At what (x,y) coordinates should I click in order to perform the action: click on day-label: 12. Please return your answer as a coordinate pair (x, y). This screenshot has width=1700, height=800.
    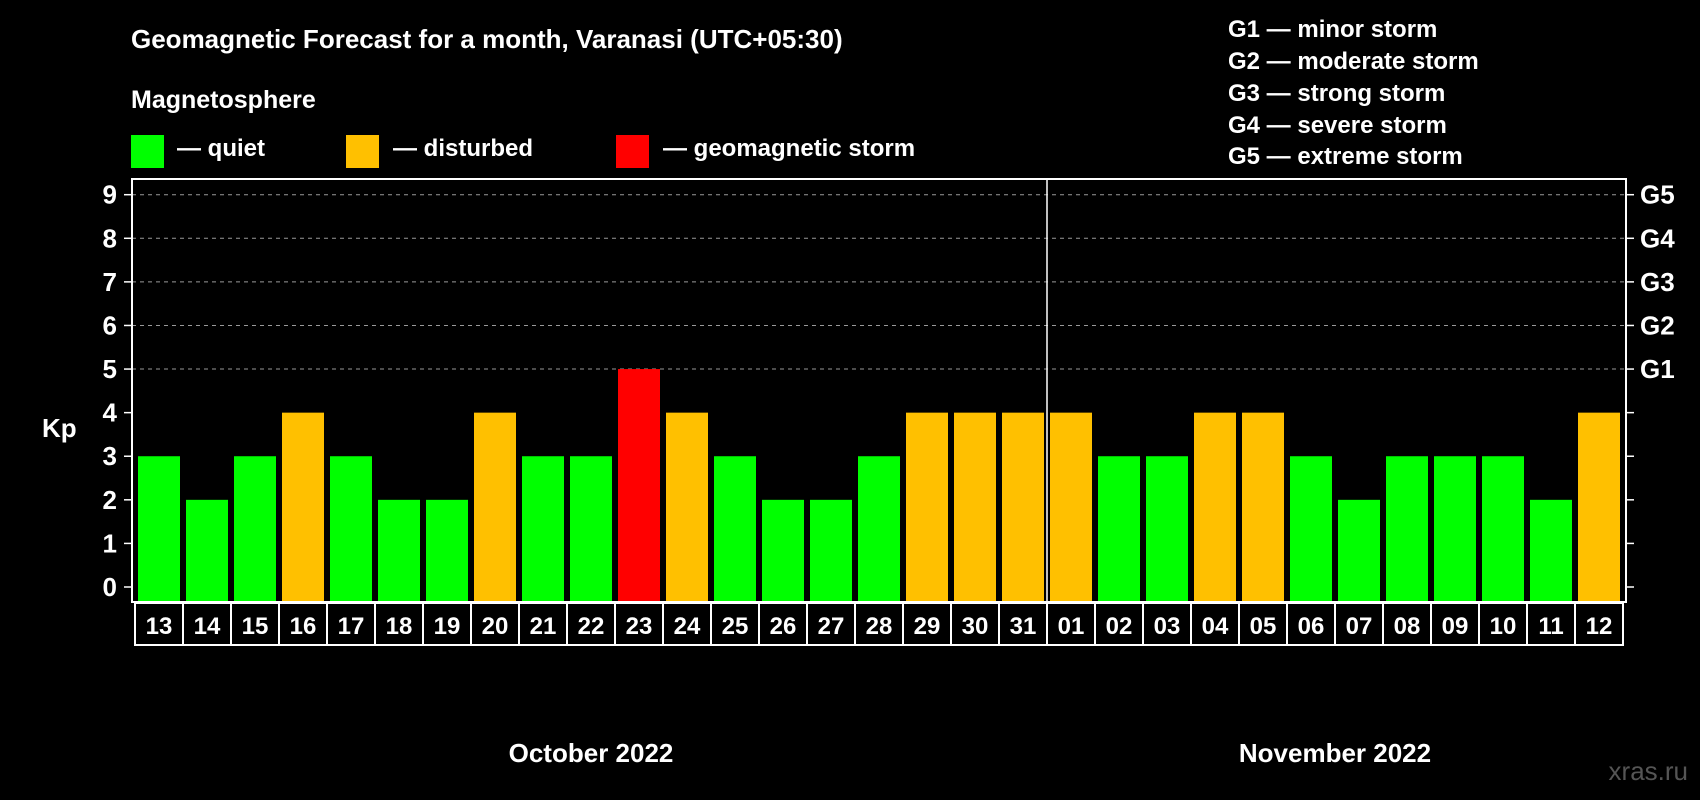
    Looking at the image, I should click on (1599, 626).